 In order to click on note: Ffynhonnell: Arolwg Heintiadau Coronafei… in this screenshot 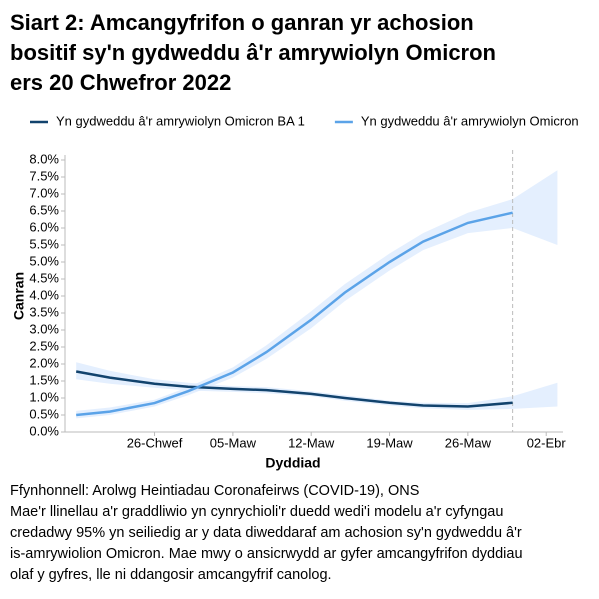, I will do `click(214, 491)`.